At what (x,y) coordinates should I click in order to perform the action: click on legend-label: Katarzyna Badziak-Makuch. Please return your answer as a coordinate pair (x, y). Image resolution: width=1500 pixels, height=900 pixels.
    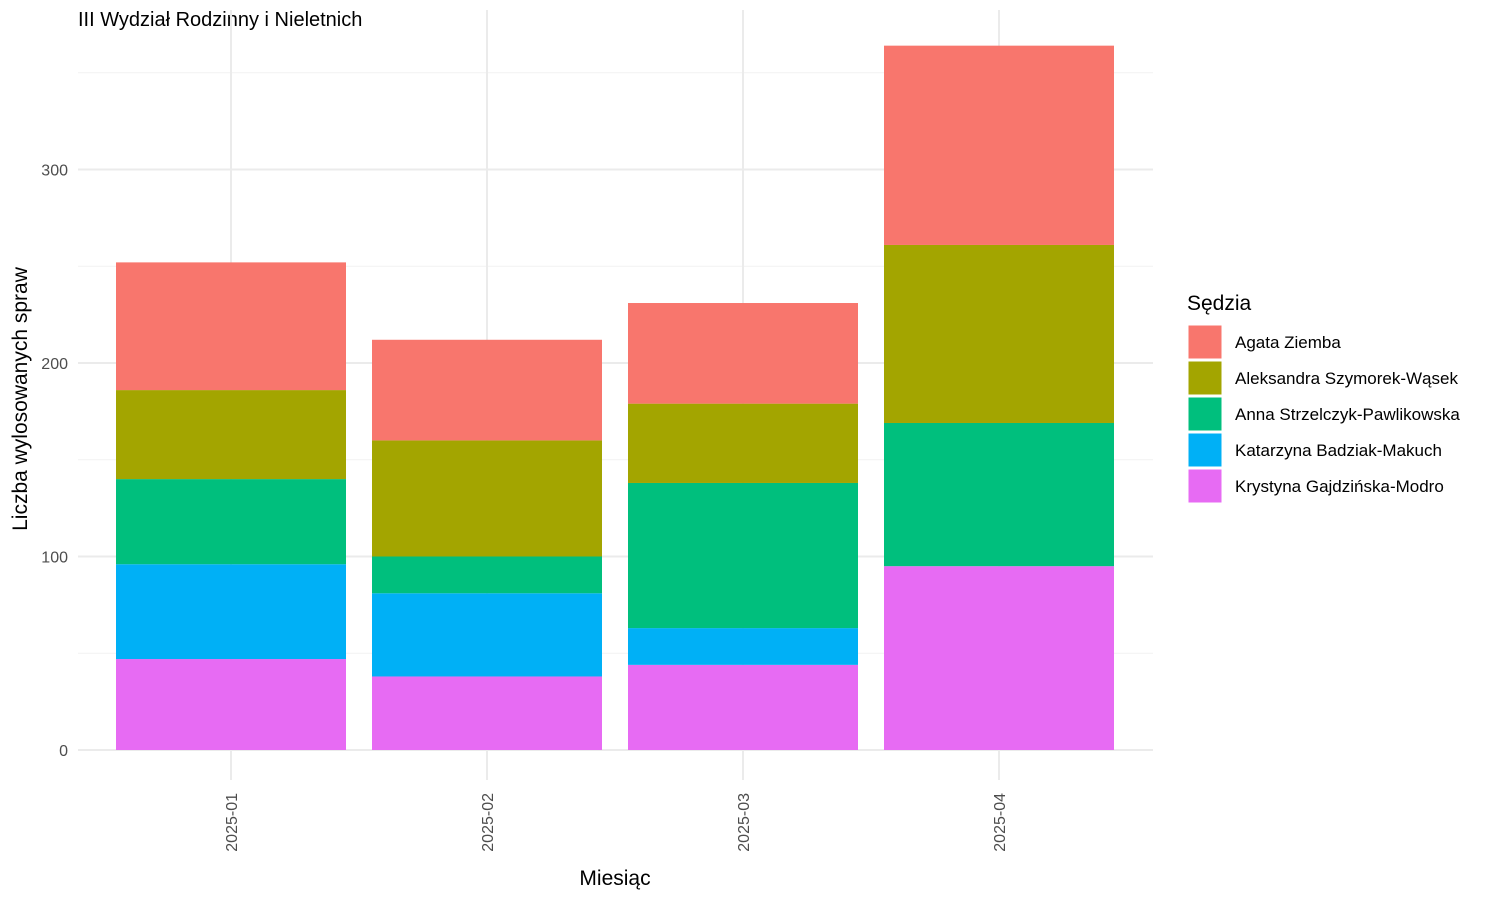
    Looking at the image, I should click on (1338, 450).